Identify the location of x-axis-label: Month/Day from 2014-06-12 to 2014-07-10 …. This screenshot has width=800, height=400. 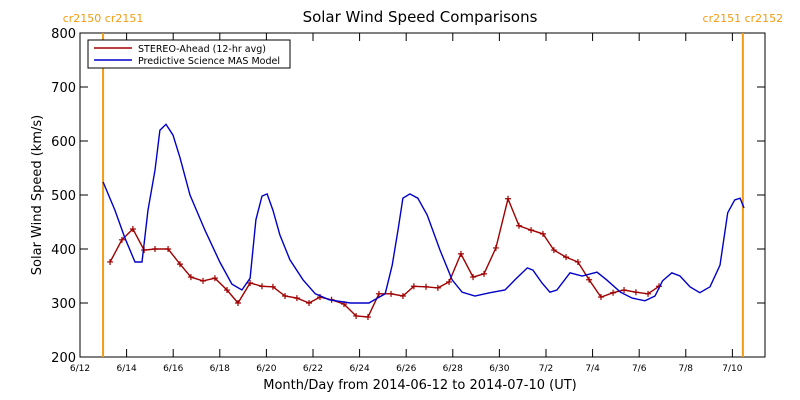
(419, 385).